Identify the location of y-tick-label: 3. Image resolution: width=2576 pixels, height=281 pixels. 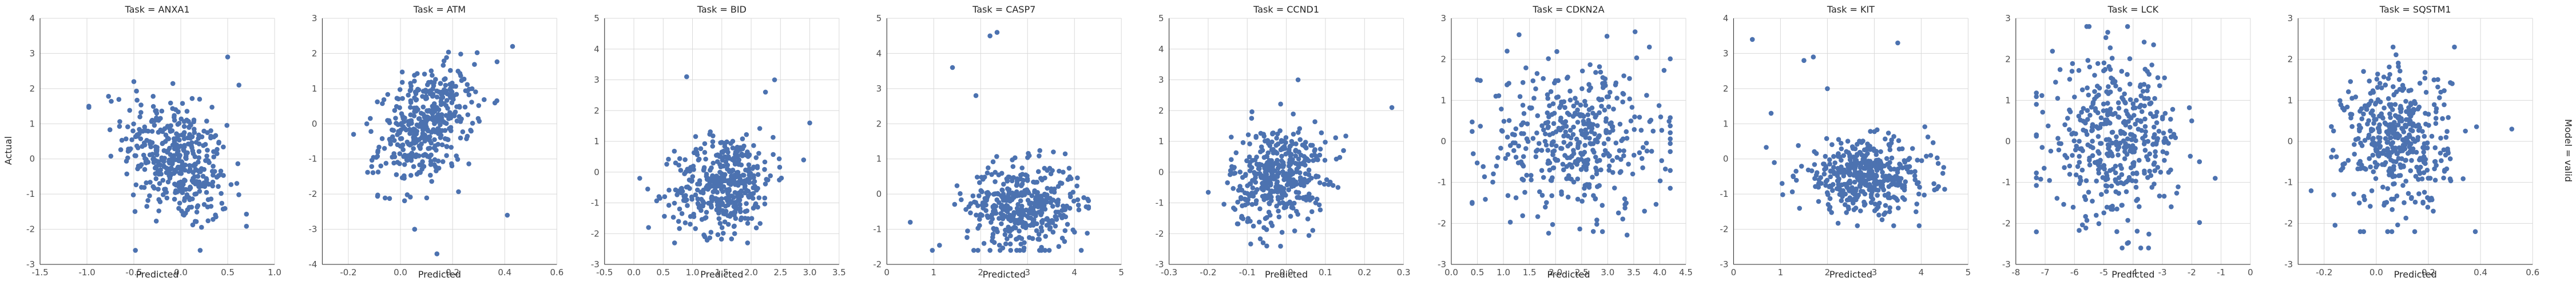
(1726, 53).